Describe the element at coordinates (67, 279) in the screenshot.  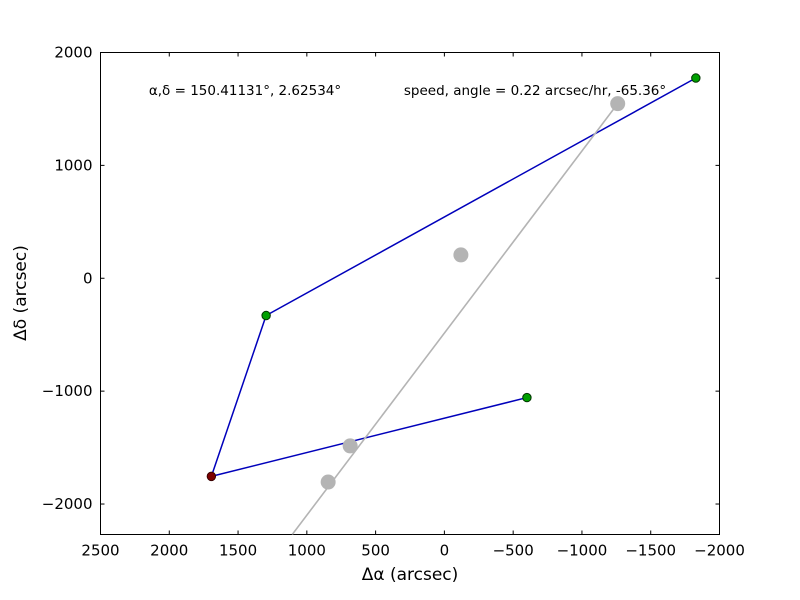
I see `y-tick-labels: 2000 1000 0 −1000 −2000` at that location.